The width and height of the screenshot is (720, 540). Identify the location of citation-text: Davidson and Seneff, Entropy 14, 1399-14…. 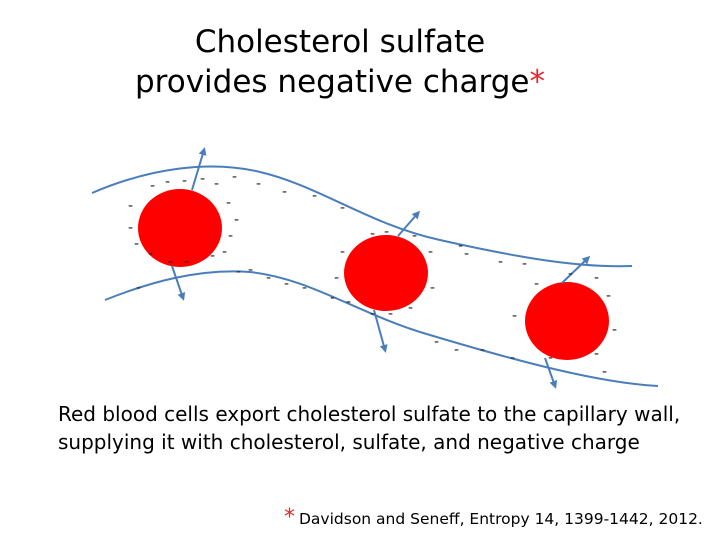
(501, 519).